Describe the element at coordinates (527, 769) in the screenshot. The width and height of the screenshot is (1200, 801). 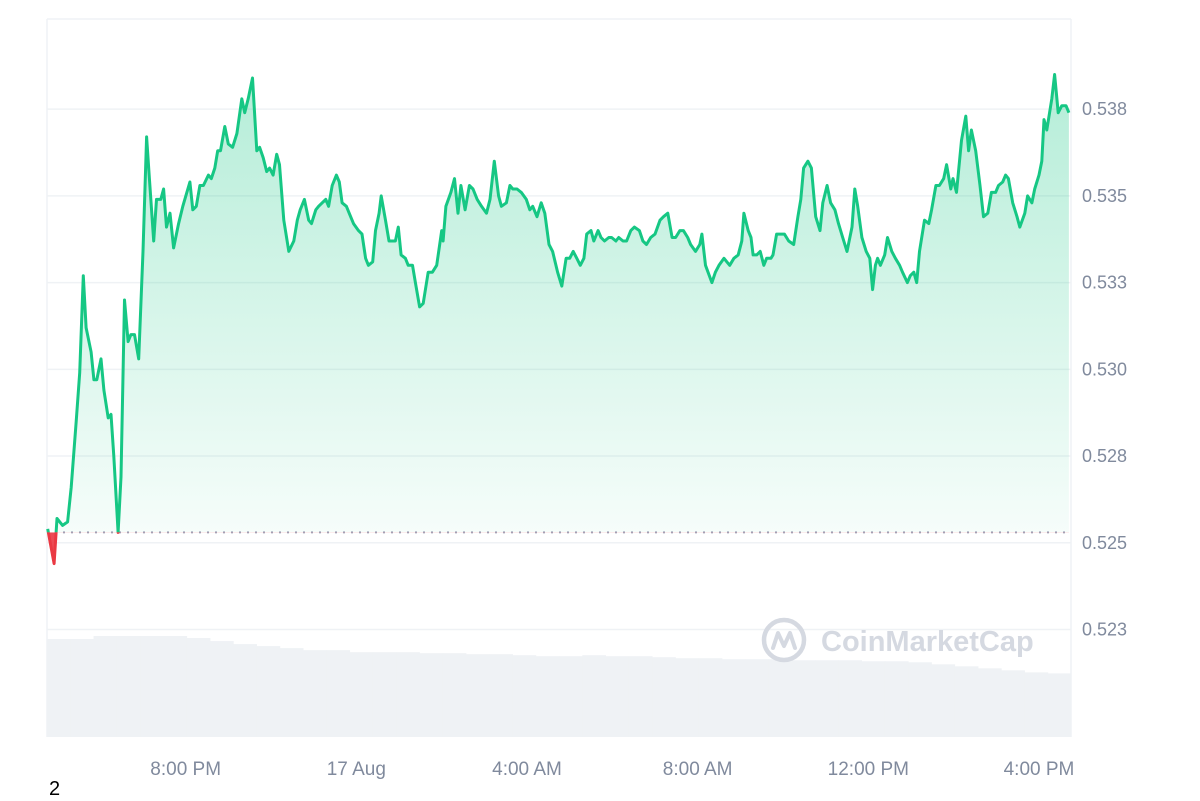
I see `x-tick-label: 4:00 AM` at that location.